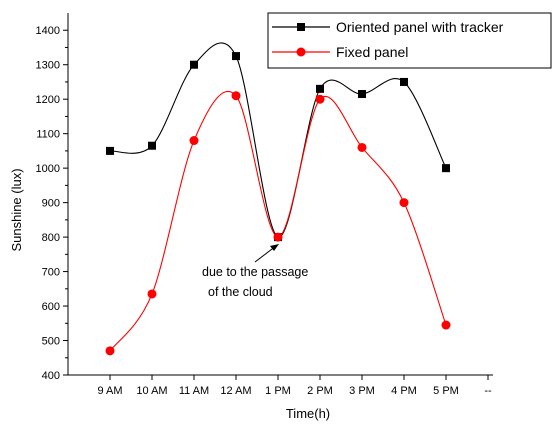 The image size is (560, 425). I want to click on annotation-line-1: due to the passage, so click(255, 272).